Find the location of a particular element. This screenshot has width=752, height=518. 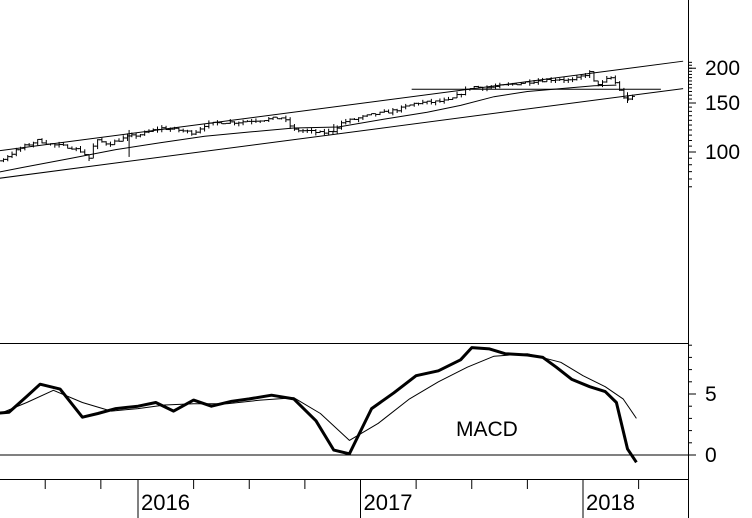

price-tick-label: 100 is located at coordinates (722, 152).